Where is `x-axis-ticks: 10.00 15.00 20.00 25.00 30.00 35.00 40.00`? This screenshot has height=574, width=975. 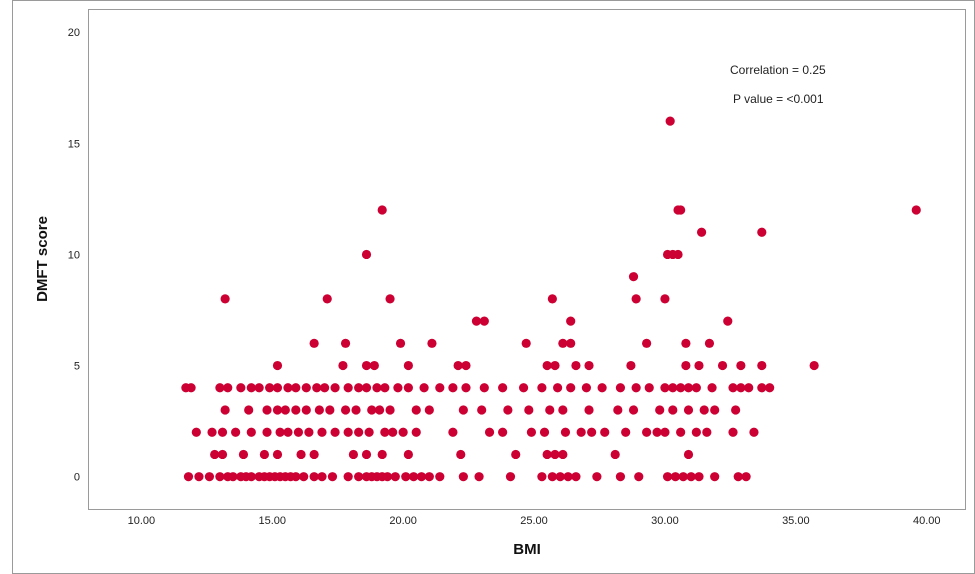 x-axis-ticks: 10.00 15.00 20.00 25.00 30.00 35.00 40.00 is located at coordinates (534, 521).